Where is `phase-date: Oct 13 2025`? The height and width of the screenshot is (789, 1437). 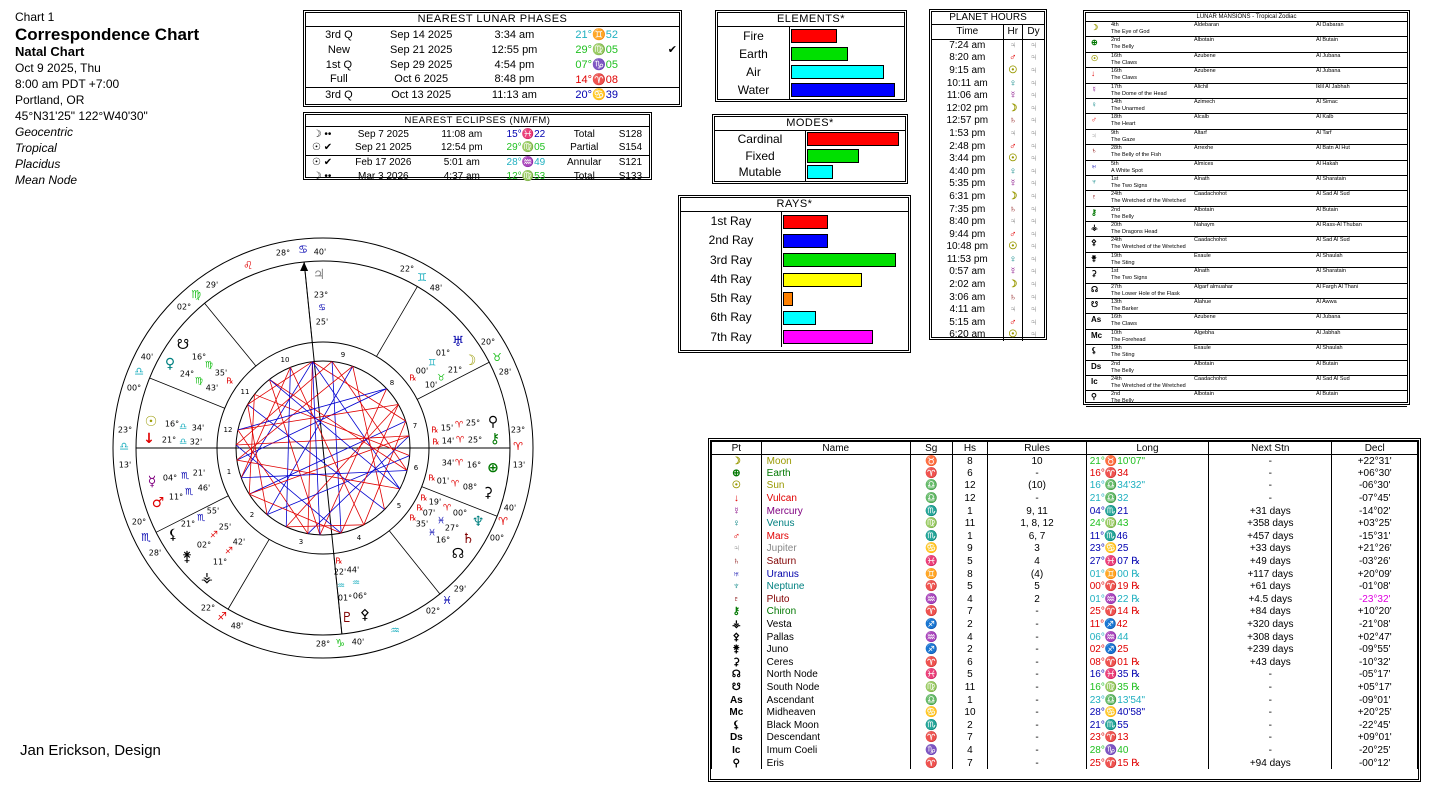
phase-date: Oct 13 2025 is located at coordinates (421, 94).